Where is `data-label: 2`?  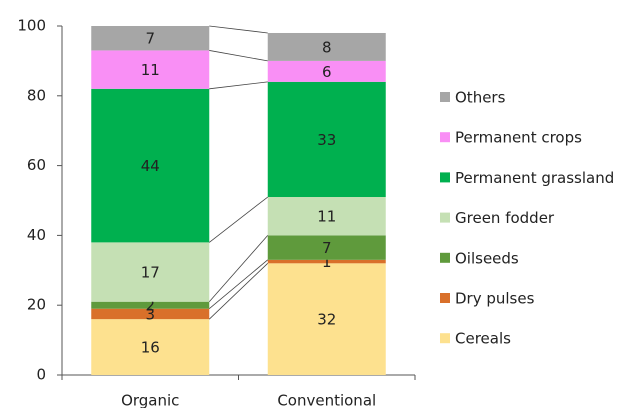 data-label: 2 is located at coordinates (150, 306).